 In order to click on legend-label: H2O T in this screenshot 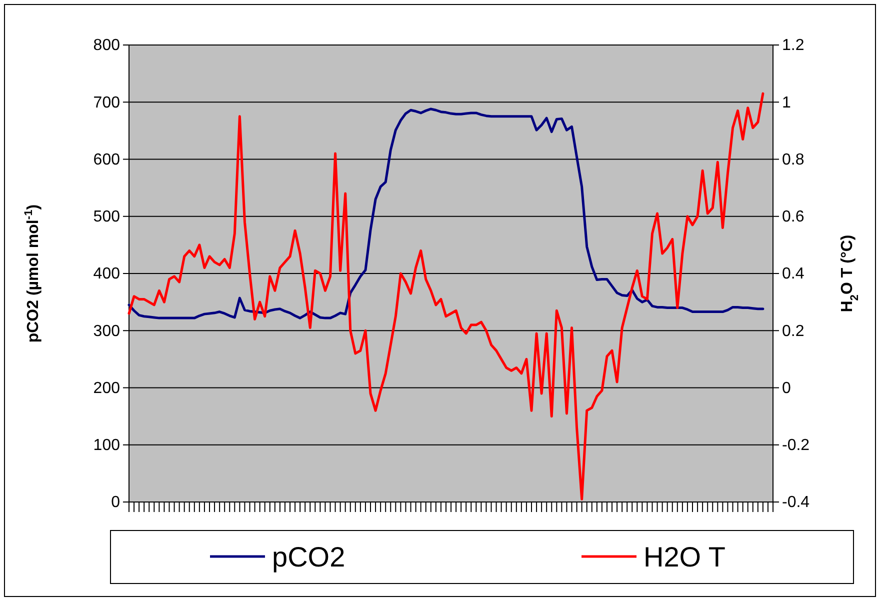, I will do `click(685, 557)`.